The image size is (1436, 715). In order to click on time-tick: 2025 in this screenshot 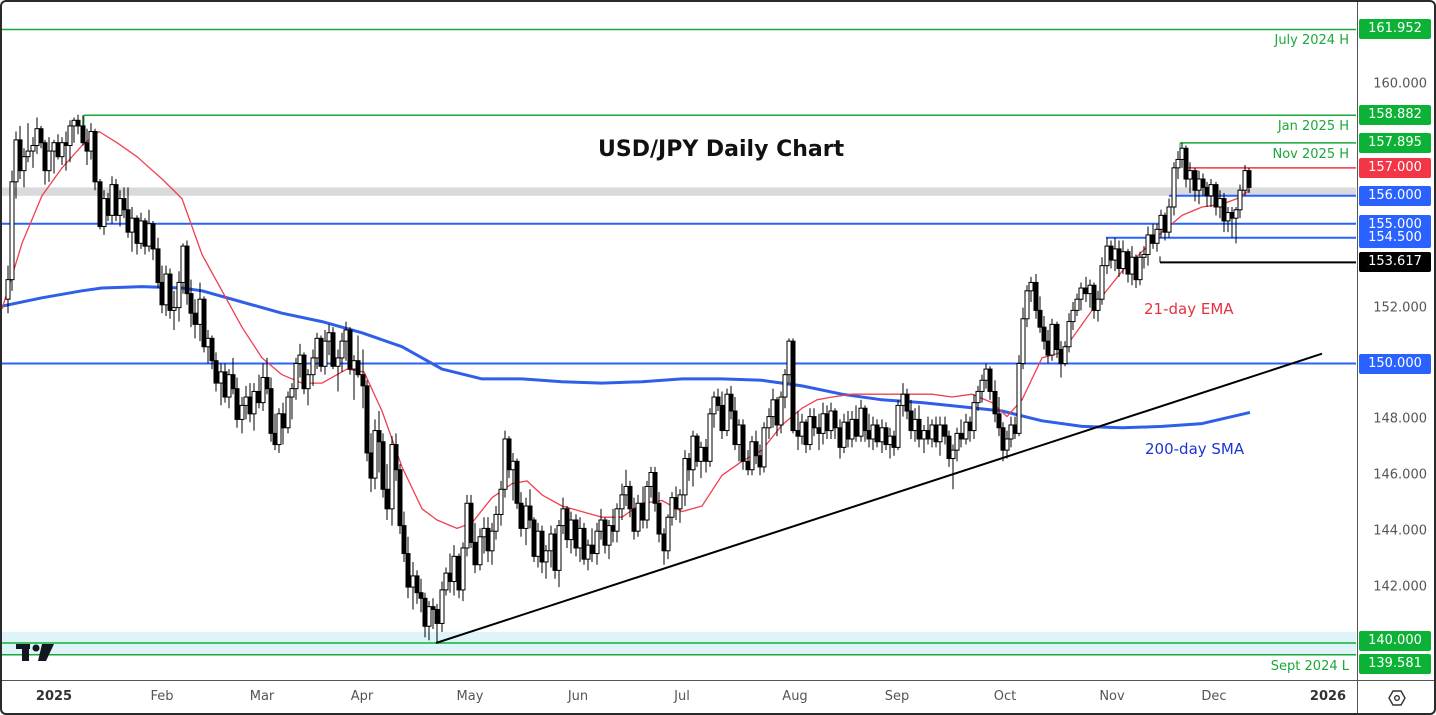, I will do `click(54, 696)`.